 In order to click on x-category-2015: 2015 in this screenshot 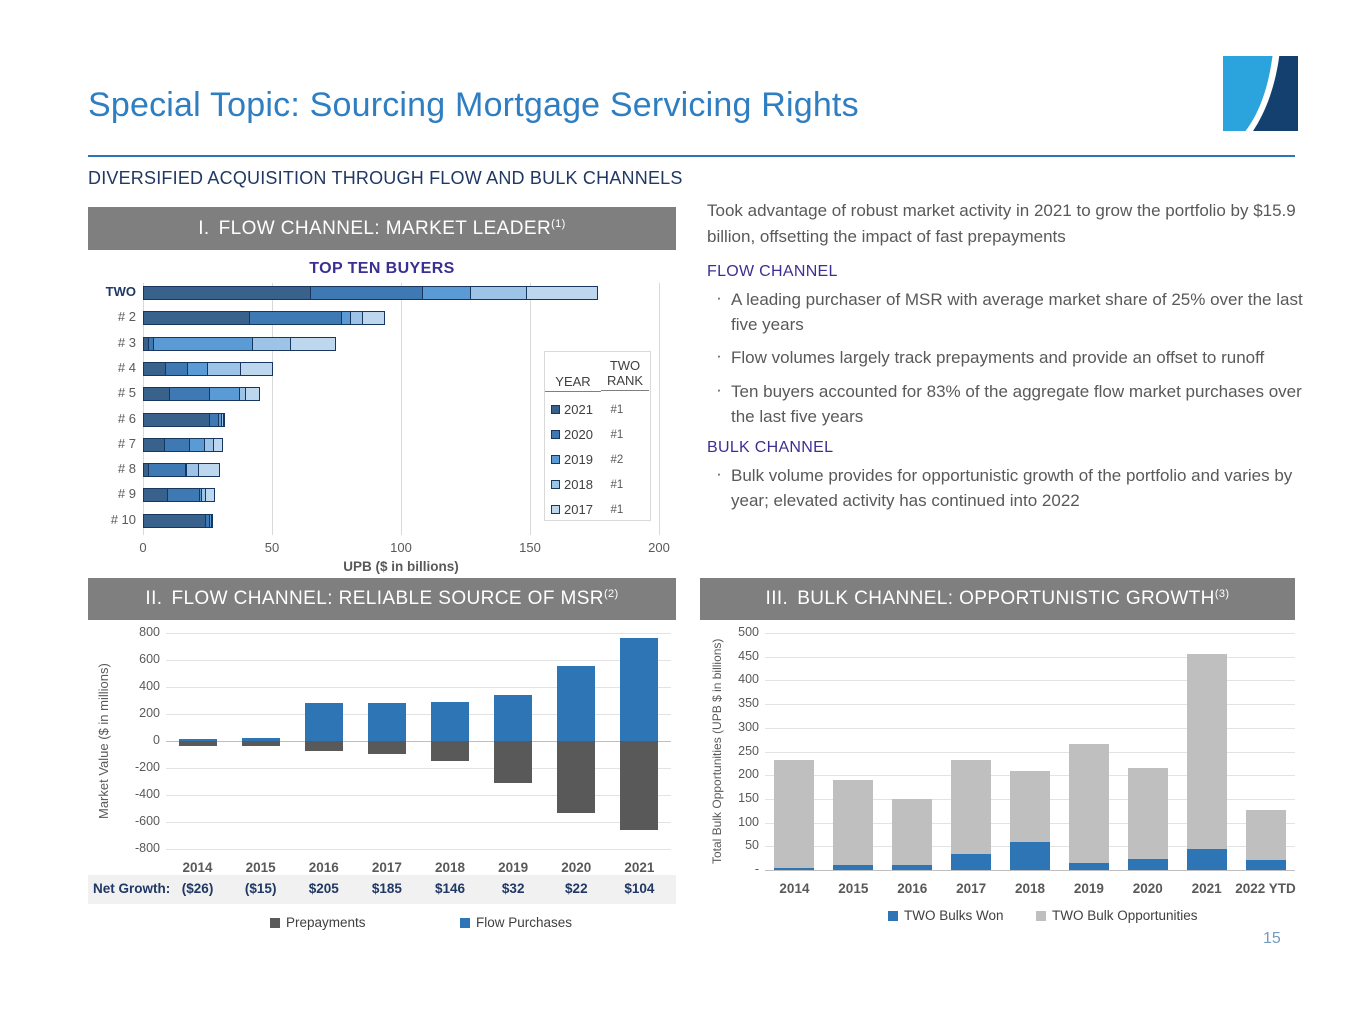, I will do `click(853, 888)`.